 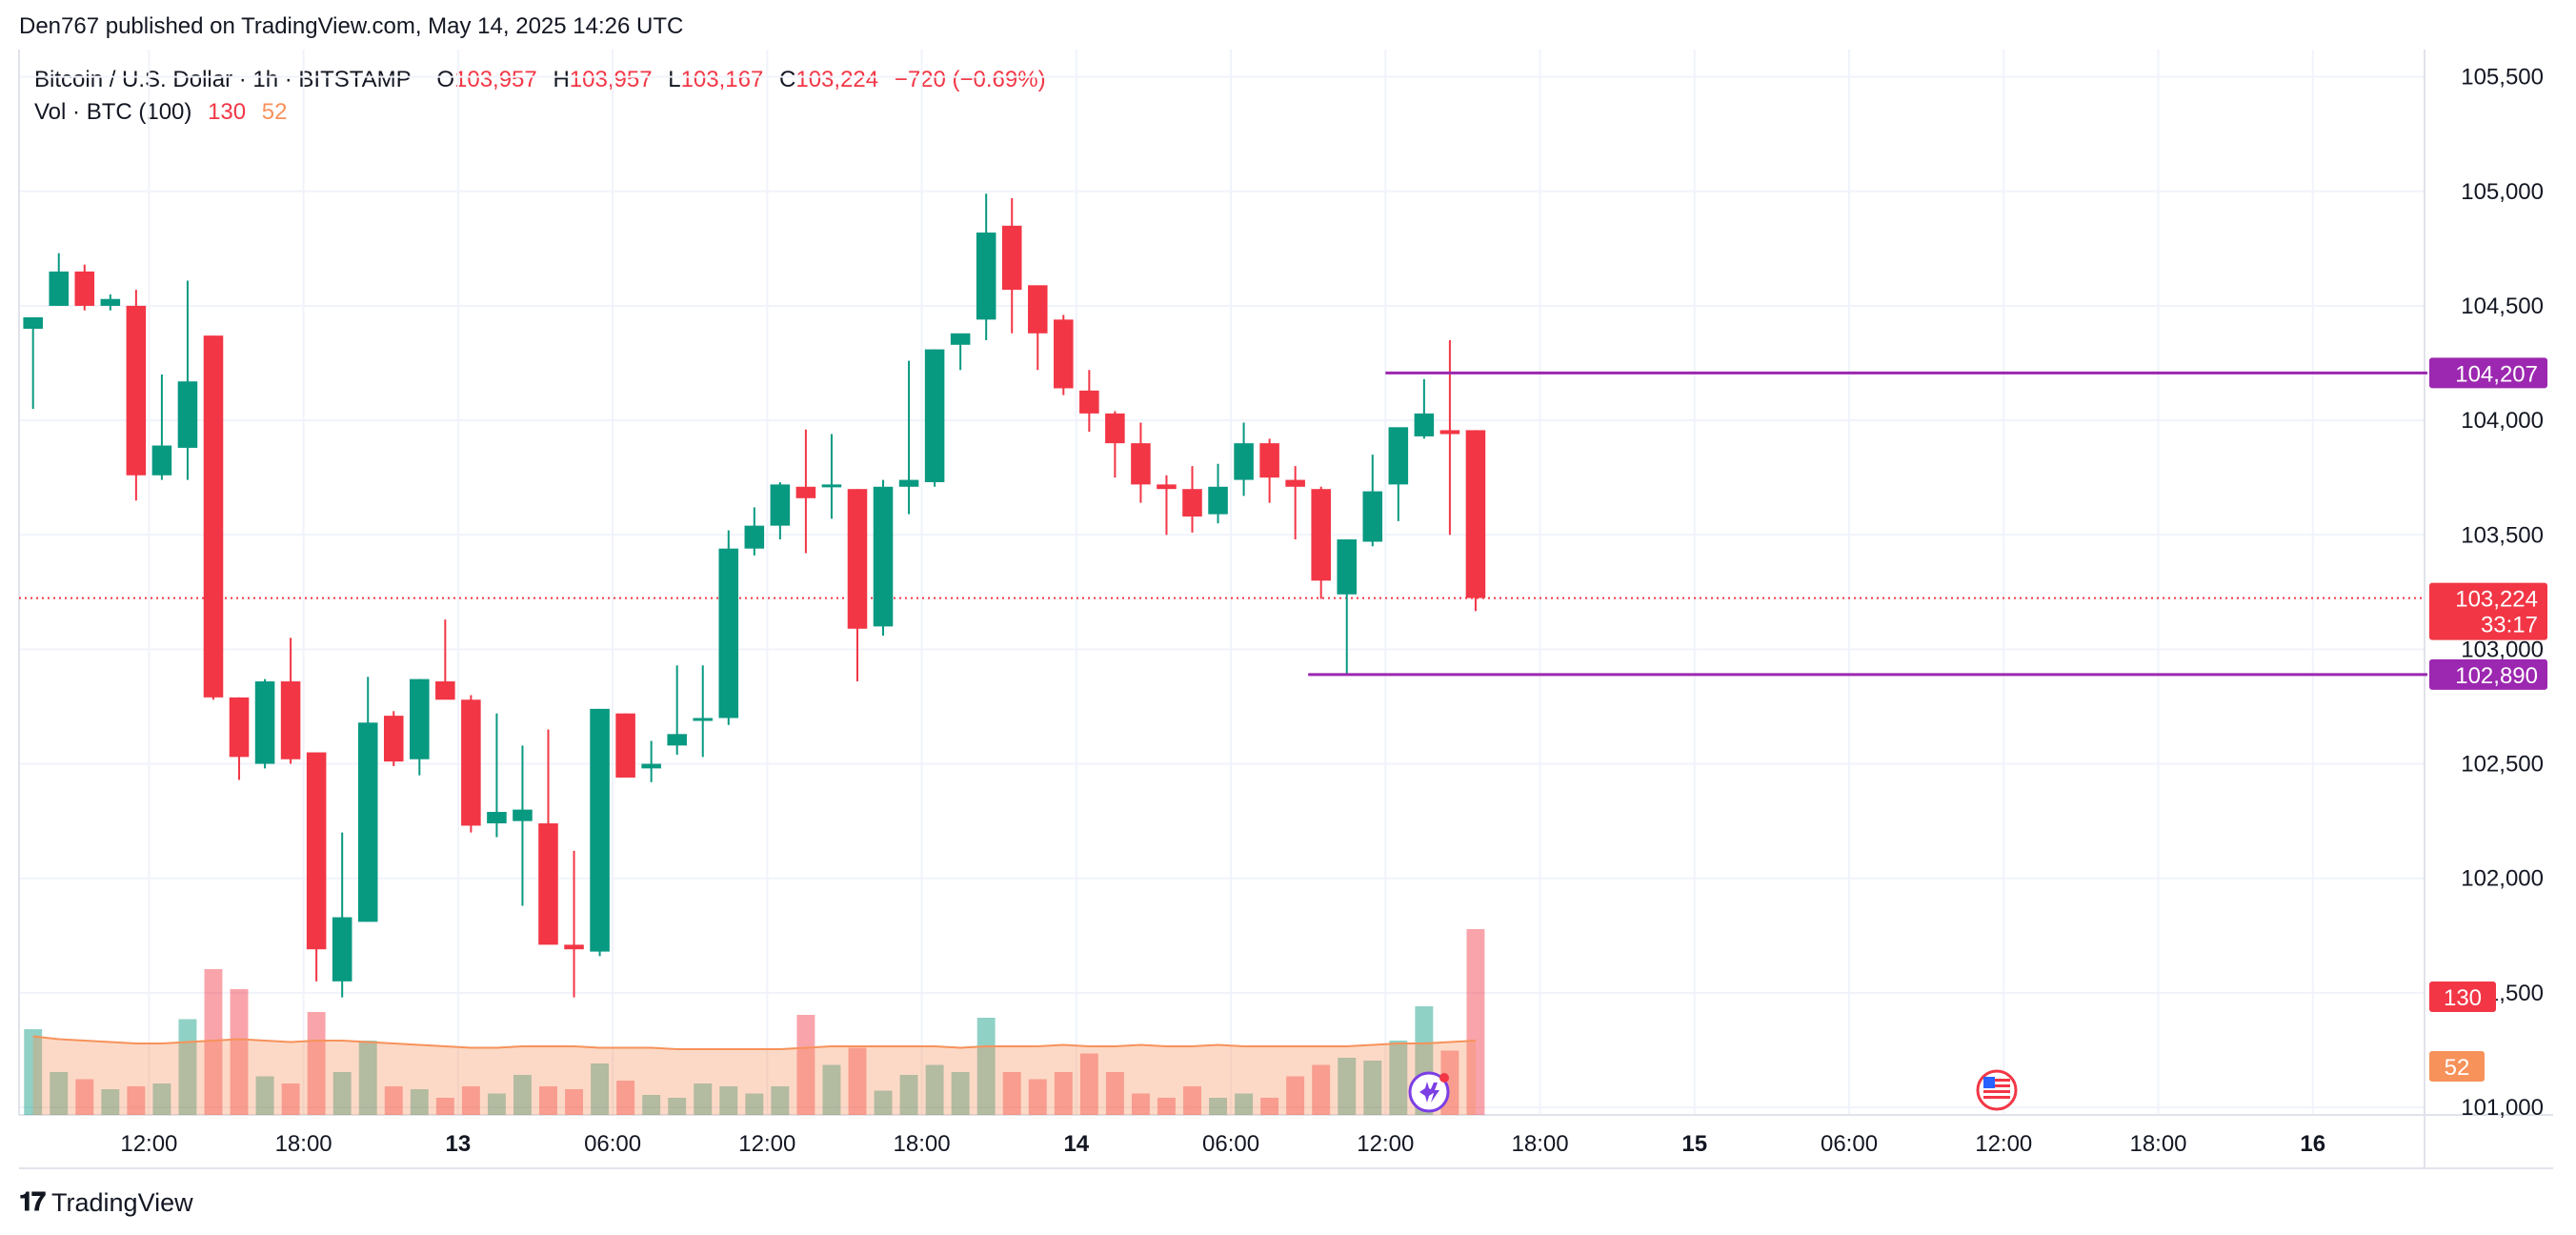 I want to click on volume-legend: Vol · BTC (100) 130 52, so click(x=161, y=112).